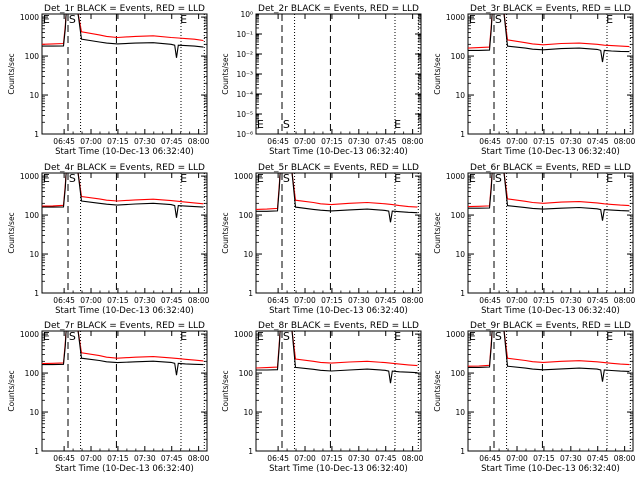 This screenshot has height=480, width=640. Describe the element at coordinates (550, 168) in the screenshot. I see `panel-title: Det_6r BLACK = Events, RED = LLD` at that location.